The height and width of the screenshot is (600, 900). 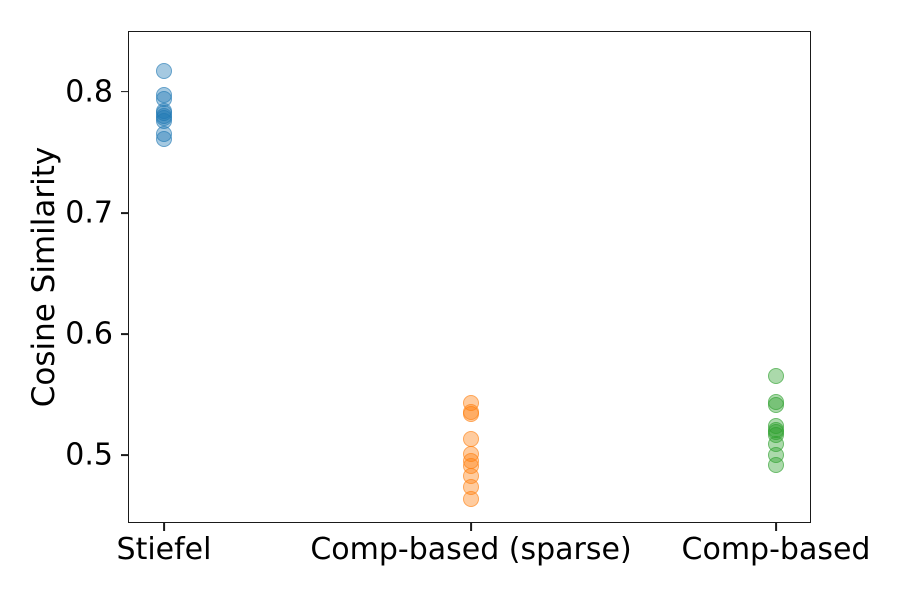 I want to click on x-tick-label-stiefel: Stiefel, so click(x=164, y=549).